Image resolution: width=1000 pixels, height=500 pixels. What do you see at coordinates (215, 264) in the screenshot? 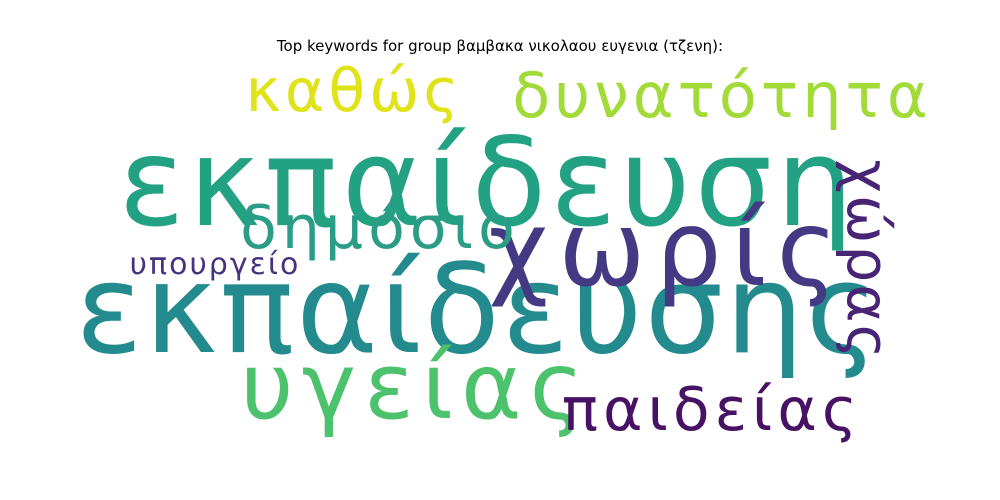
I see `word-ypourgeio: υπουργείο` at bounding box center [215, 264].